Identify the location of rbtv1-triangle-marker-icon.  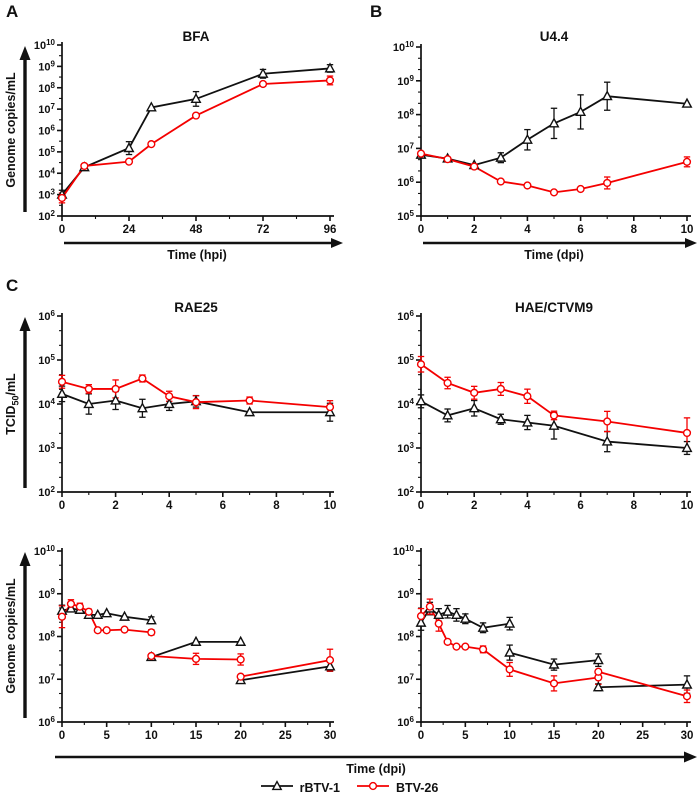
(277, 787).